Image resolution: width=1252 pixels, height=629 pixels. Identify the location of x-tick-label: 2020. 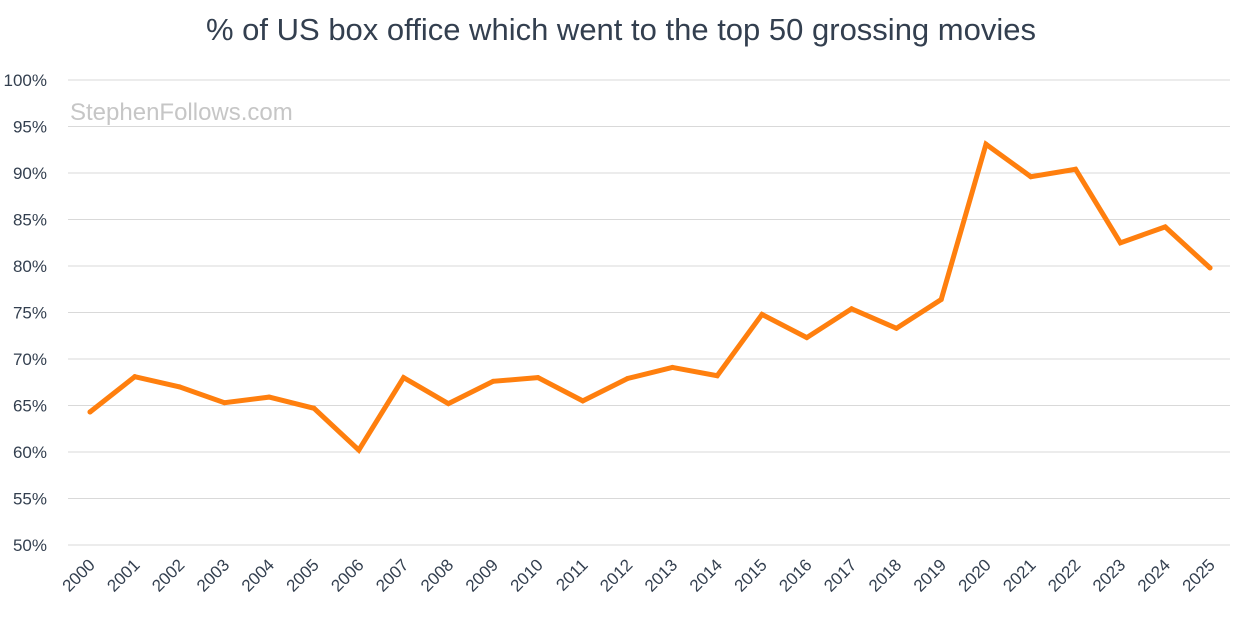
(975, 575).